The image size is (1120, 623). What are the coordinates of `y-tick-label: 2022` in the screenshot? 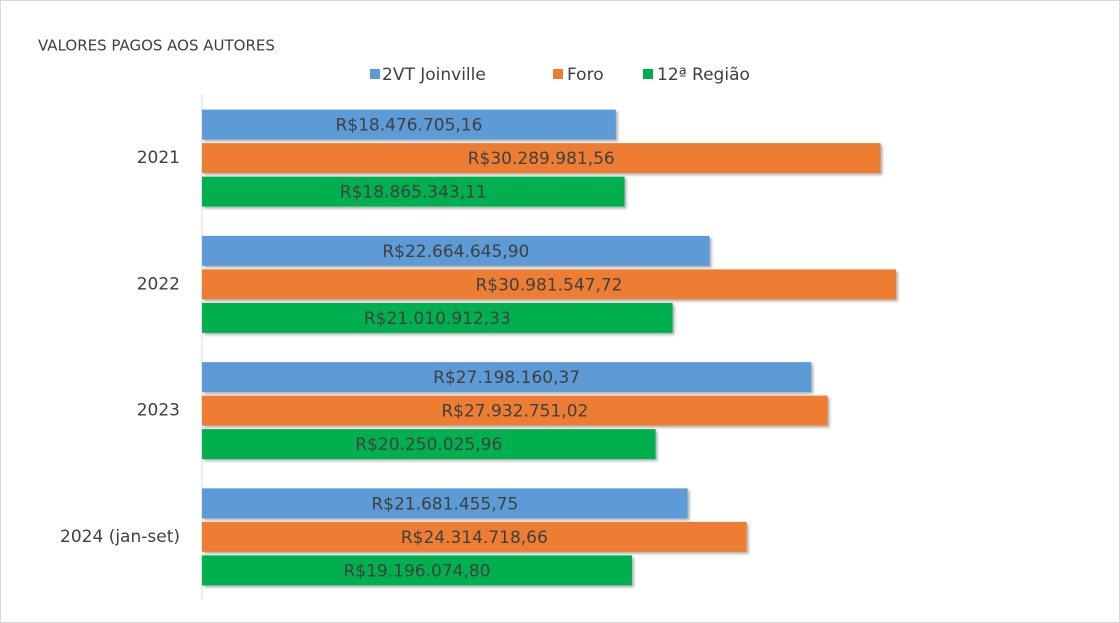 It's located at (158, 284).